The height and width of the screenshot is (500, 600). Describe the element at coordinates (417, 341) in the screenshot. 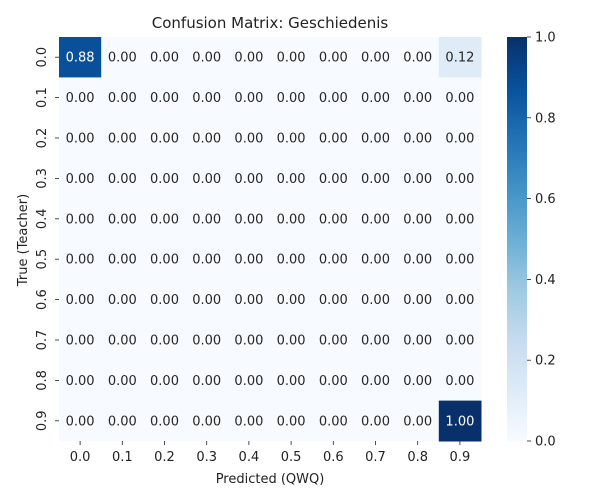

I see `cell-value-label-7-8: 0.00` at that location.